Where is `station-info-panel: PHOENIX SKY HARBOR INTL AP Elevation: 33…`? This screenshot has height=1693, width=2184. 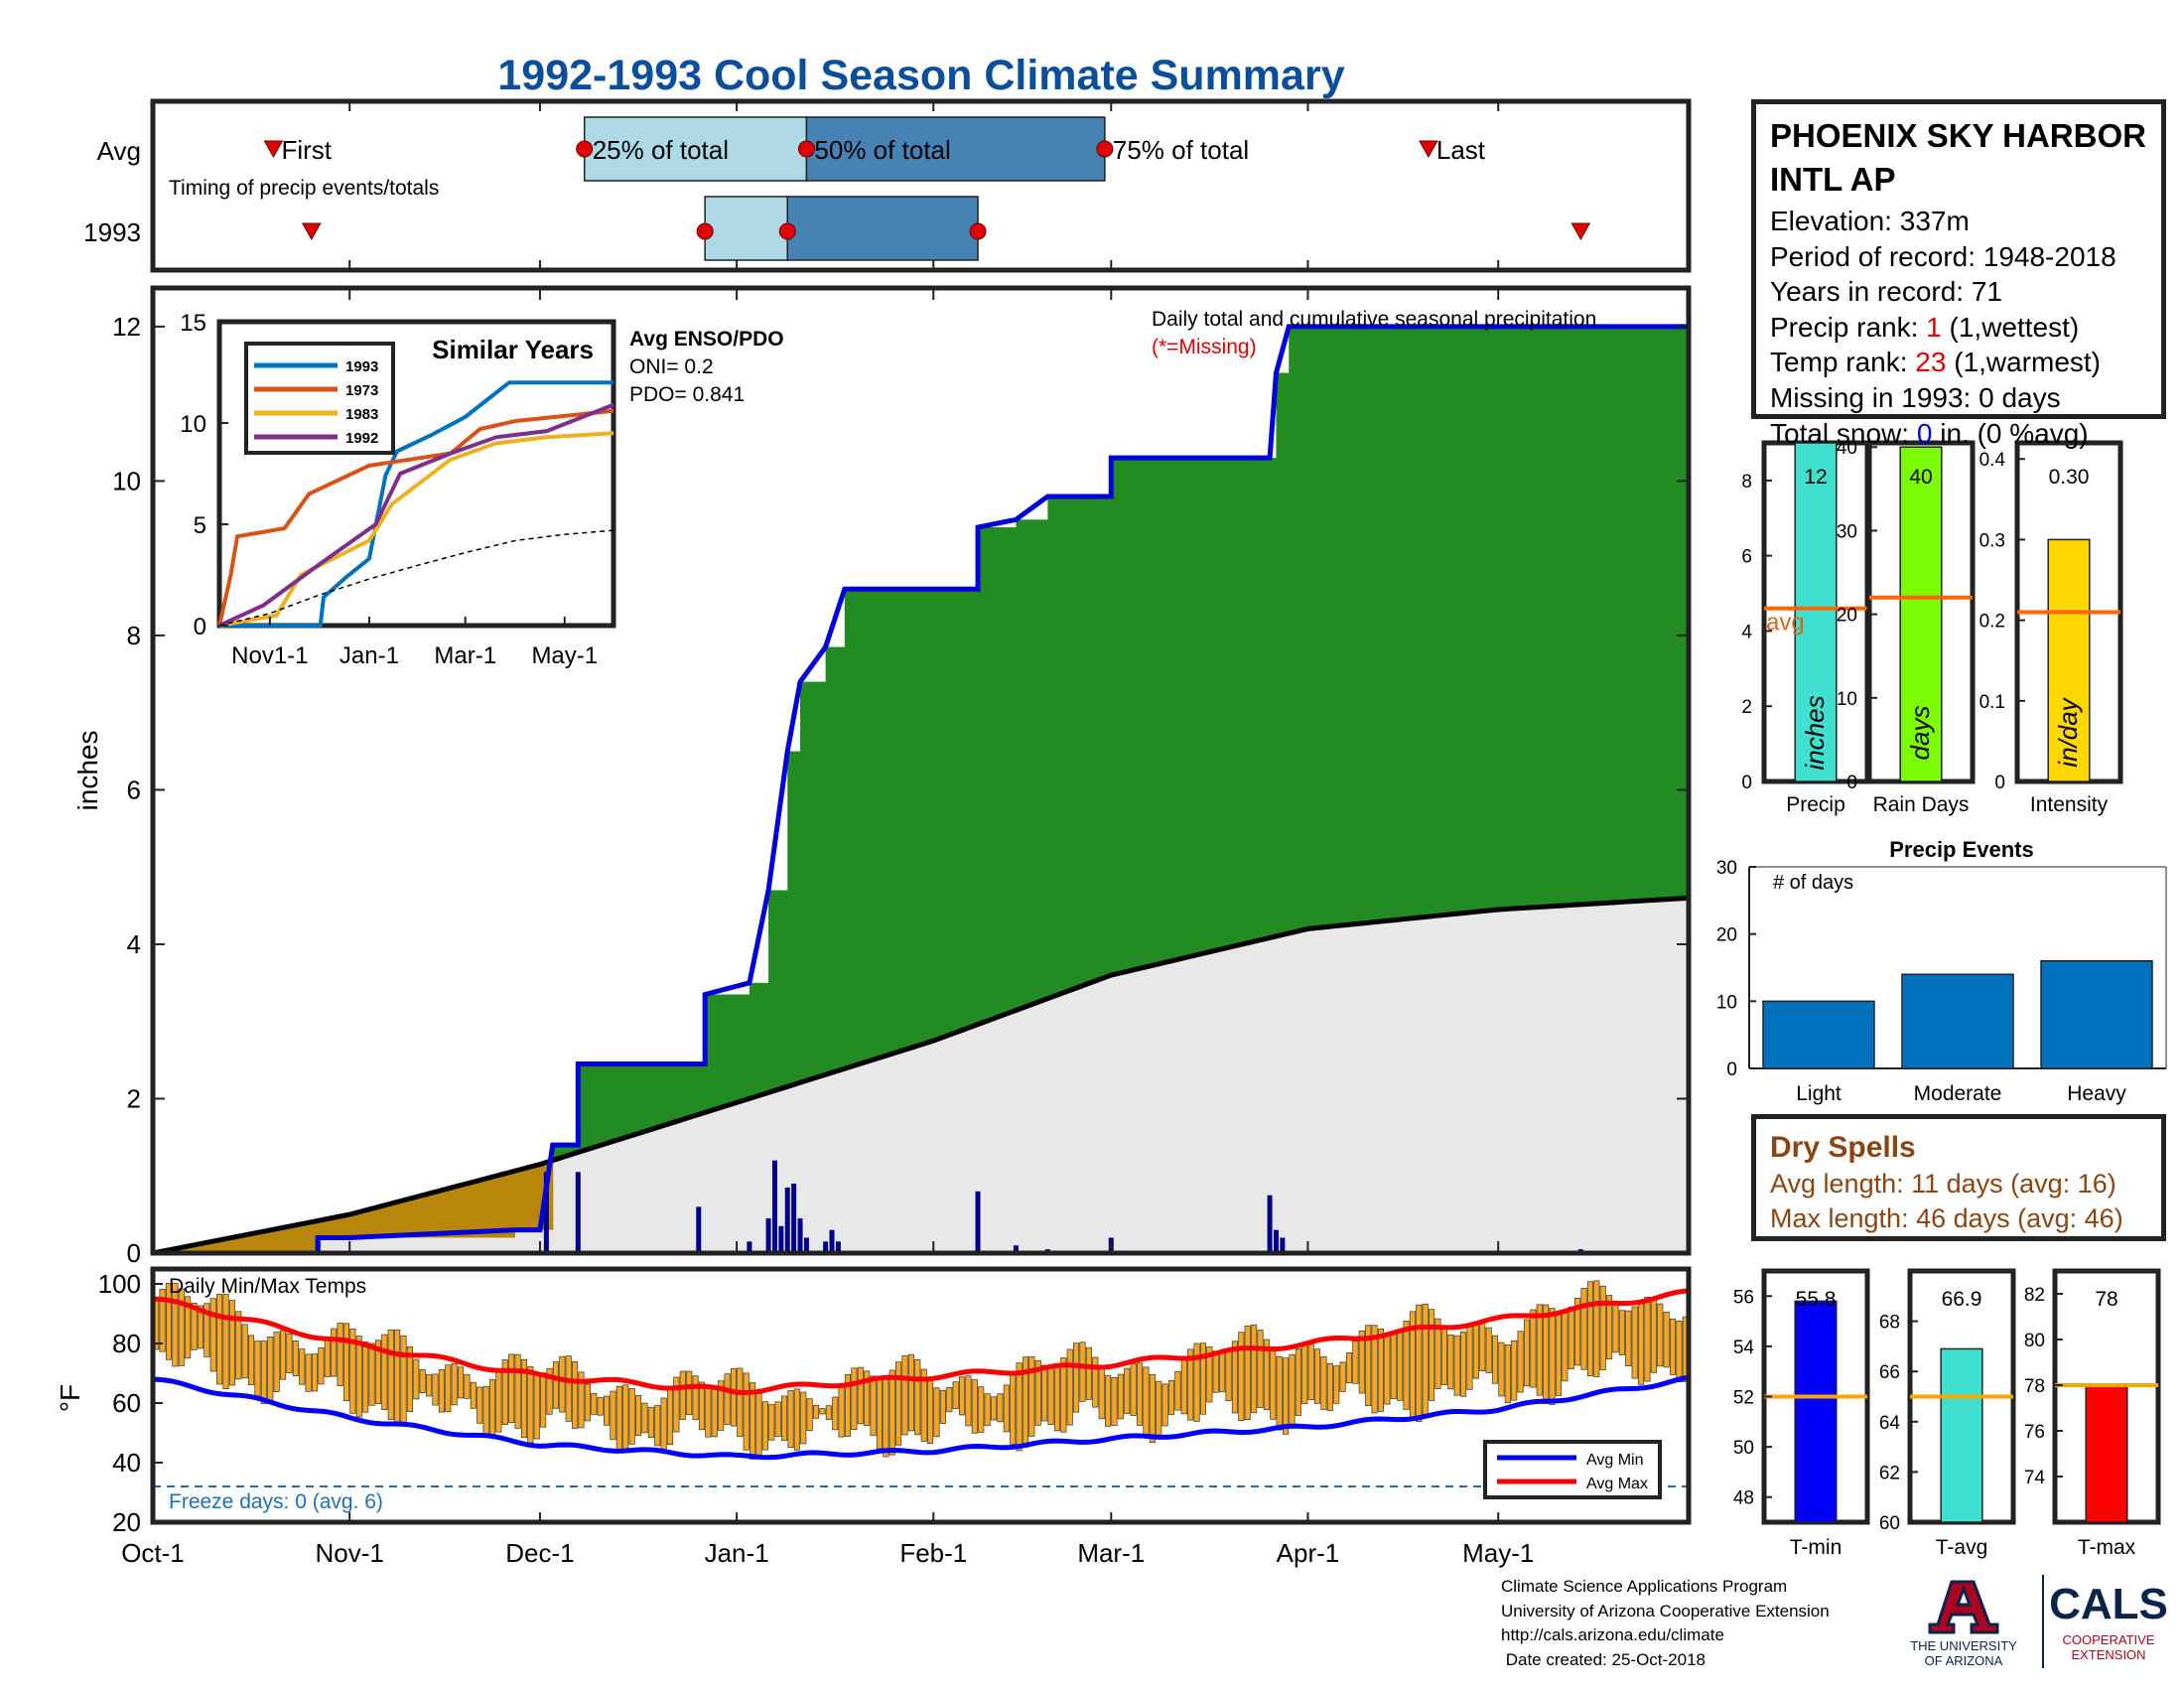
station-info-panel: PHOENIX SKY HARBOR INTL AP Elevation: 33… is located at coordinates (1958, 274).